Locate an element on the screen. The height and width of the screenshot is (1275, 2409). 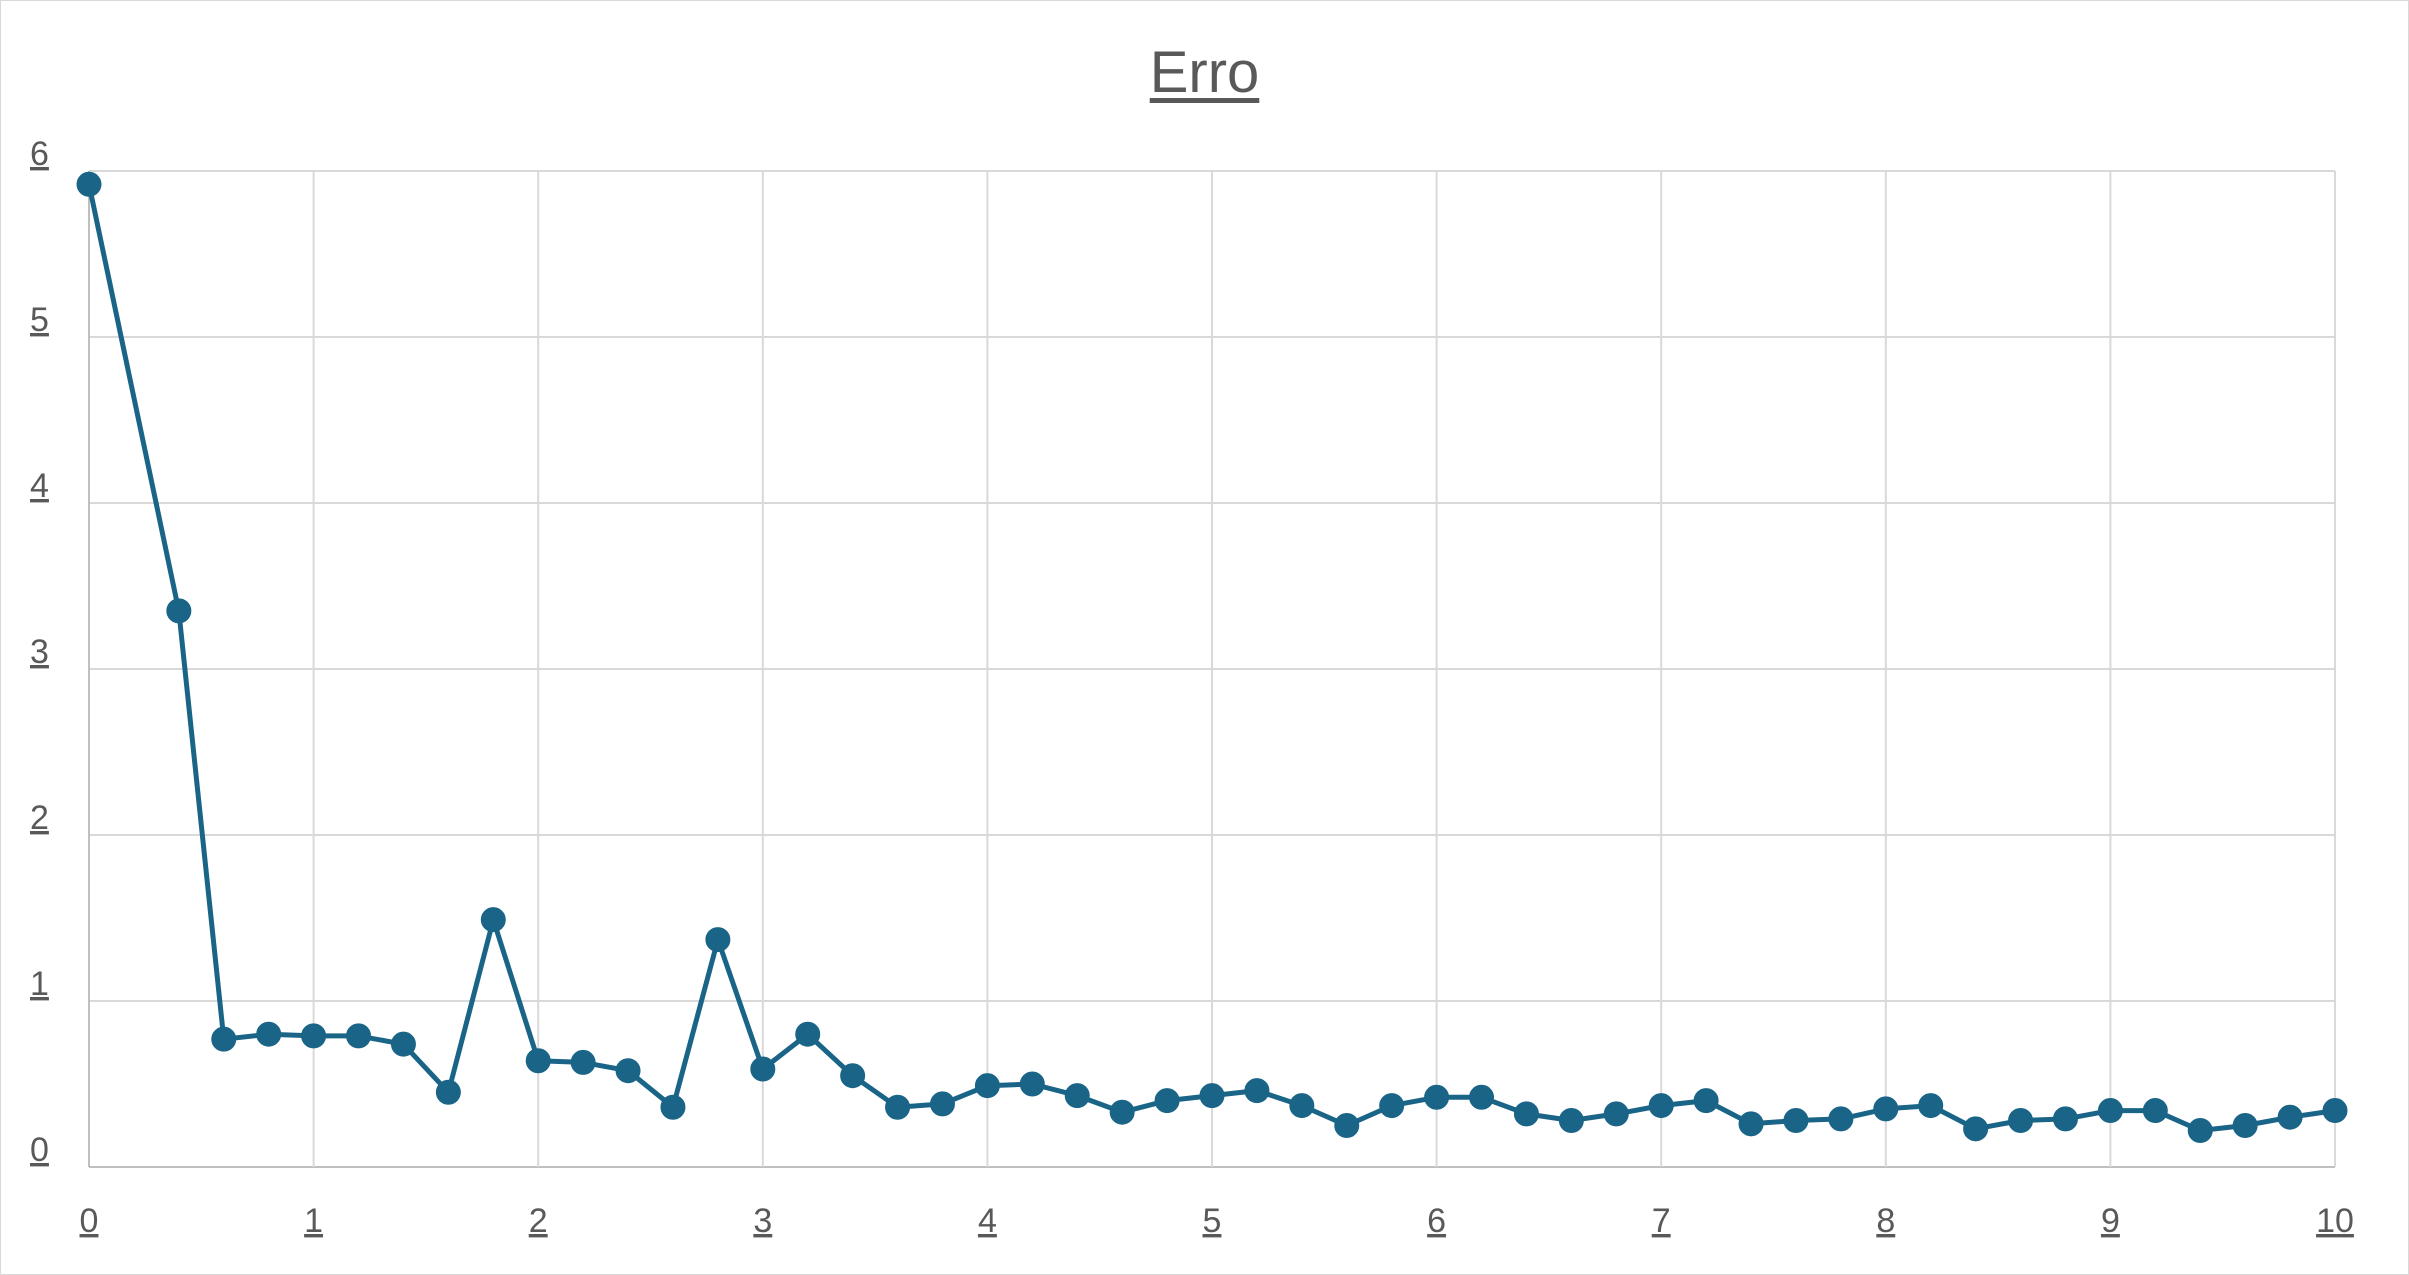
x-tick-label: 8 is located at coordinates (1885, 1221).